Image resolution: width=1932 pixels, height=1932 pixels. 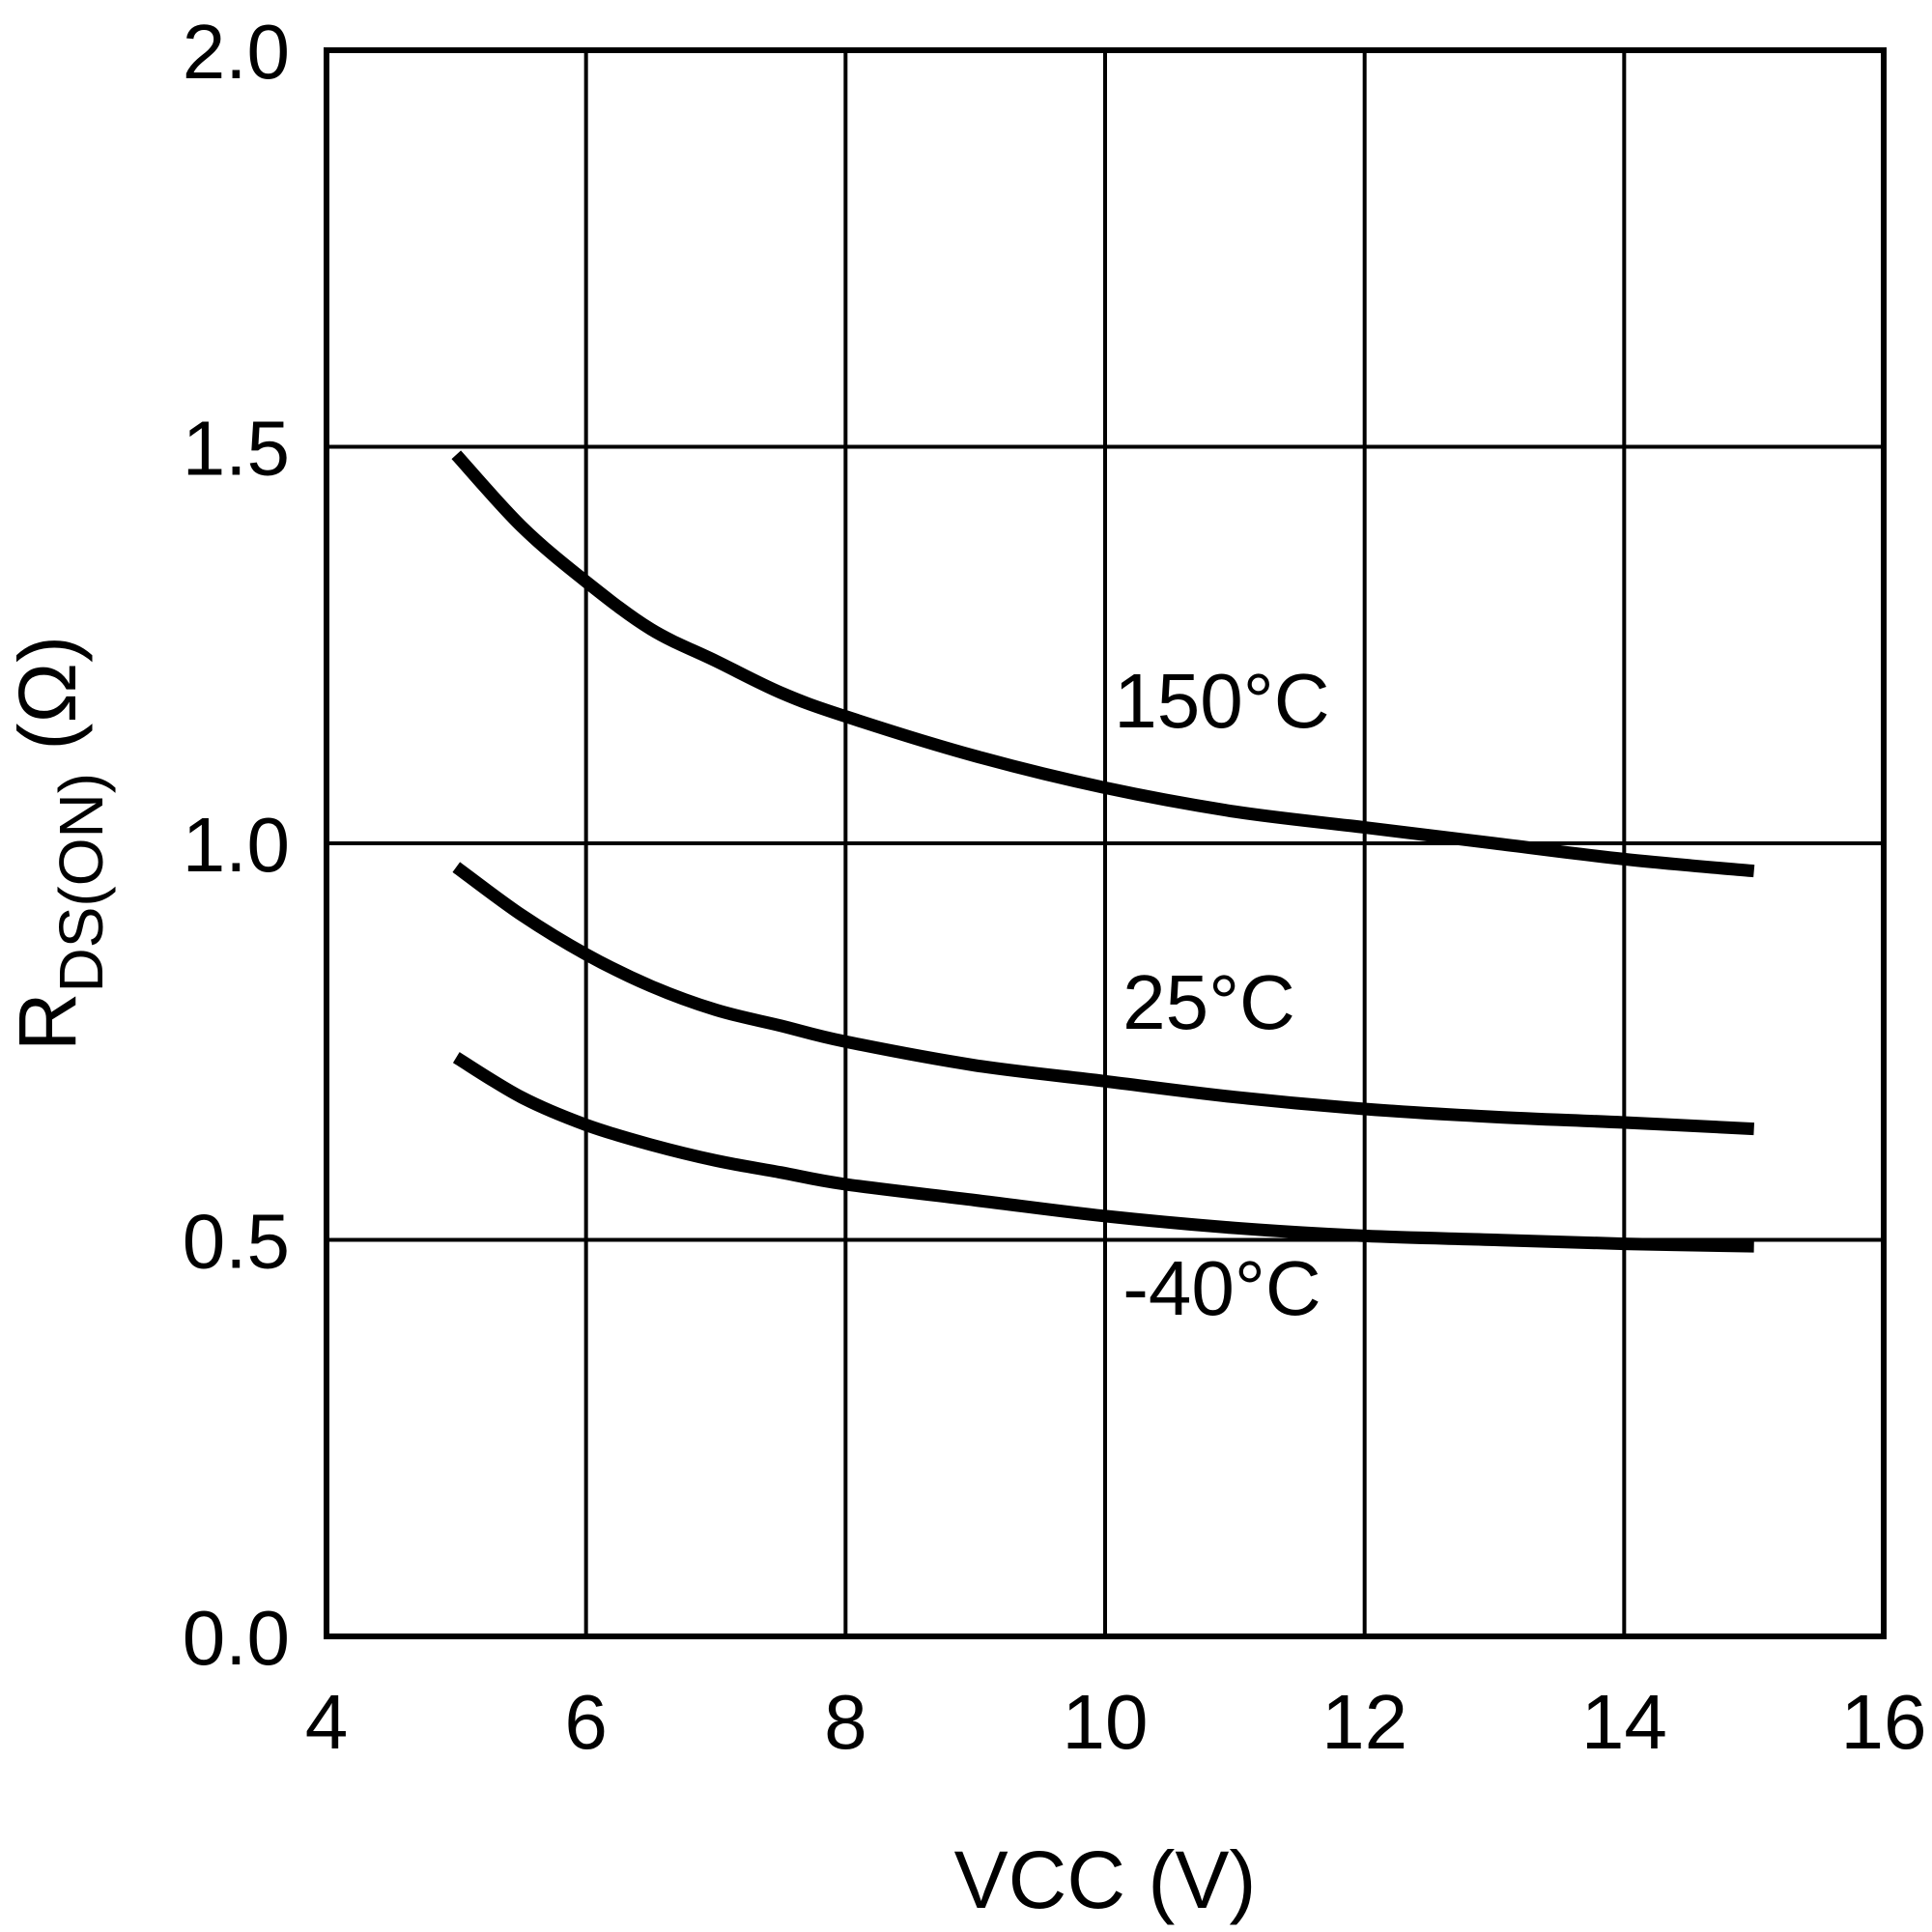 What do you see at coordinates (1106, 1722) in the screenshot?
I see `x-tick-label-10: 10` at bounding box center [1106, 1722].